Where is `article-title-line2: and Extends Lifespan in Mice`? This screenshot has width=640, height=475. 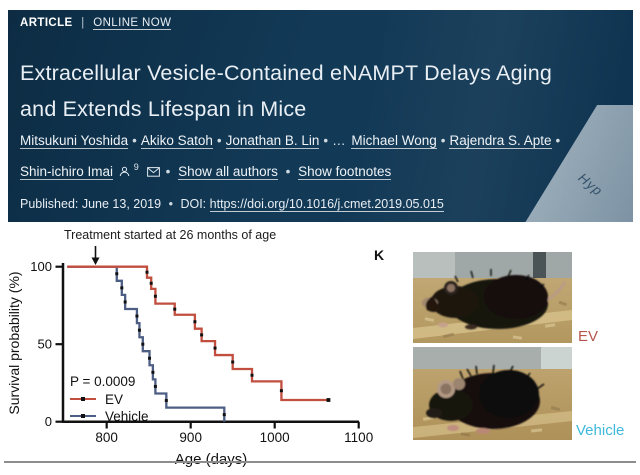 article-title-line2: and Extends Lifespan in Mice is located at coordinates (163, 109).